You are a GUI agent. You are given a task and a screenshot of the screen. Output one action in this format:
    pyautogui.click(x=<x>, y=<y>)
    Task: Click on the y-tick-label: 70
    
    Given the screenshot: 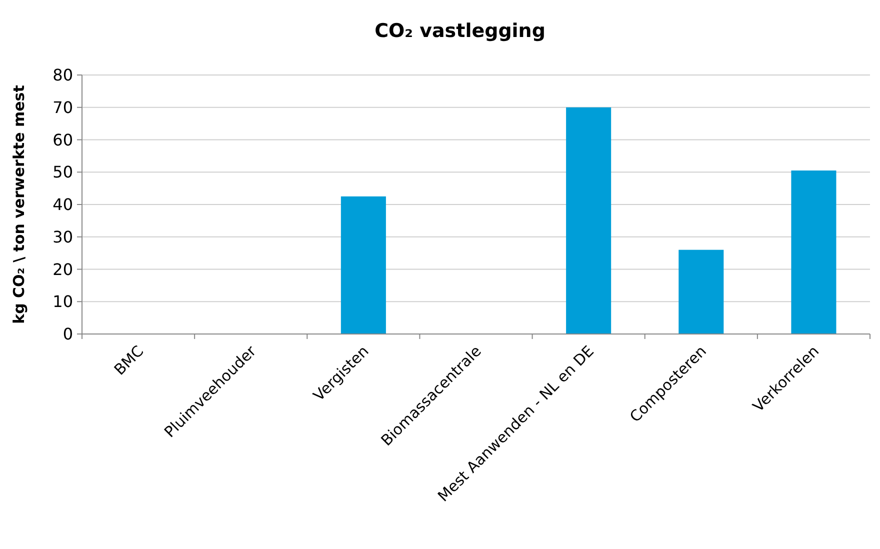 What is the action you would take?
    pyautogui.click(x=62, y=107)
    